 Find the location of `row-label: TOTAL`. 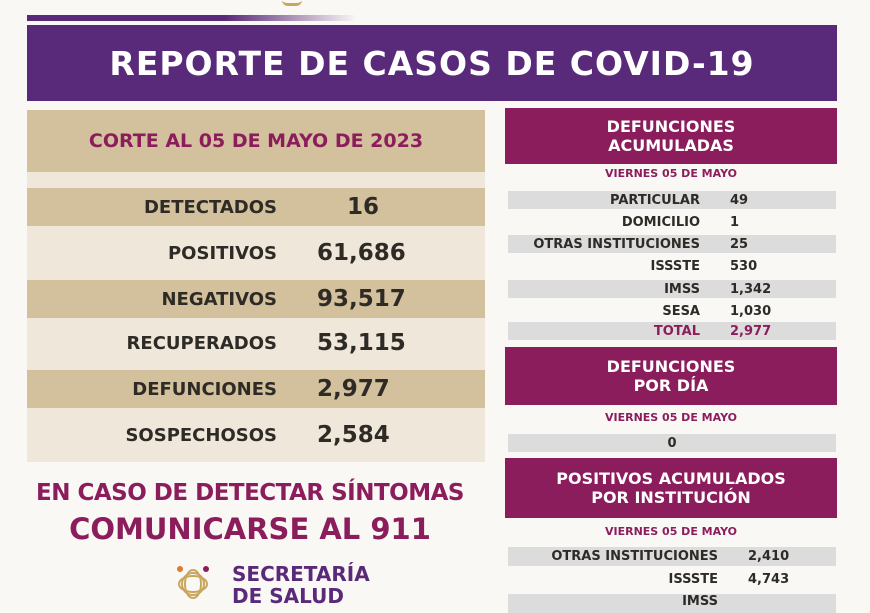

row-label: TOTAL is located at coordinates (676, 331).